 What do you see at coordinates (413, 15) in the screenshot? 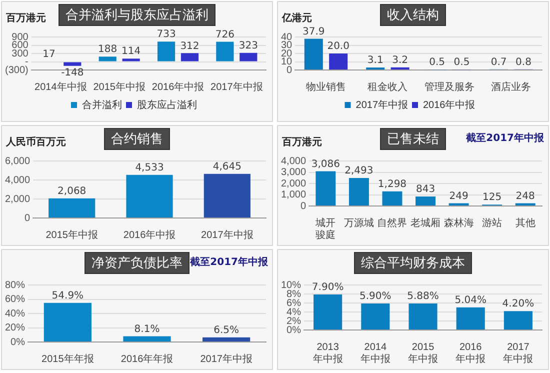
I see `chart-title: 收入结构` at bounding box center [413, 15].